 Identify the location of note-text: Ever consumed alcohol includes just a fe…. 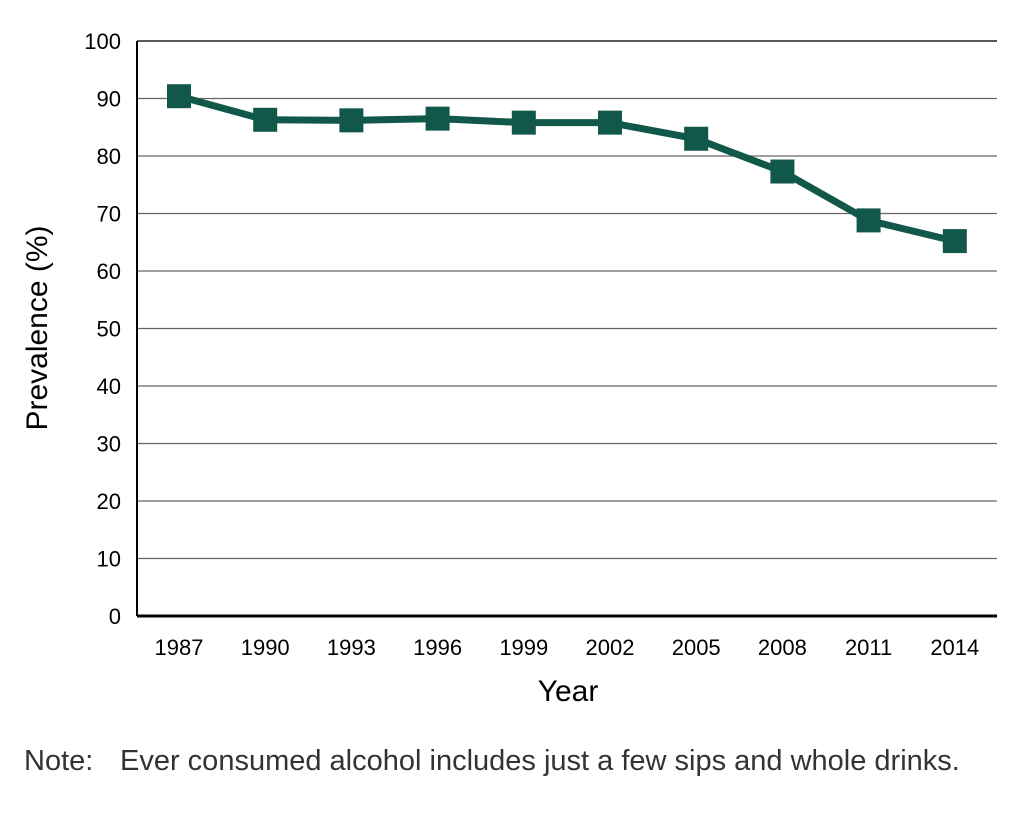
(540, 761).